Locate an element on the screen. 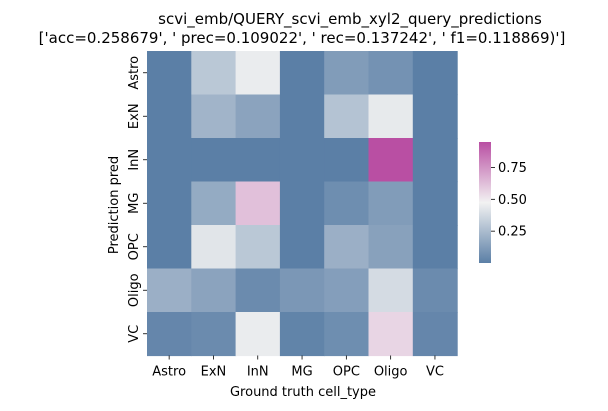 The height and width of the screenshot is (411, 608). heatmap-cell-MG-ExN is located at coordinates (214, 203).